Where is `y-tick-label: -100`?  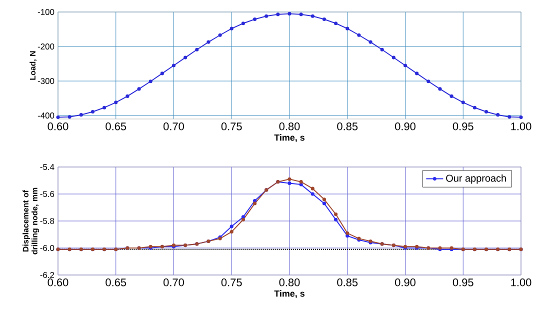
y-tick-label: -100 is located at coordinates (46, 12).